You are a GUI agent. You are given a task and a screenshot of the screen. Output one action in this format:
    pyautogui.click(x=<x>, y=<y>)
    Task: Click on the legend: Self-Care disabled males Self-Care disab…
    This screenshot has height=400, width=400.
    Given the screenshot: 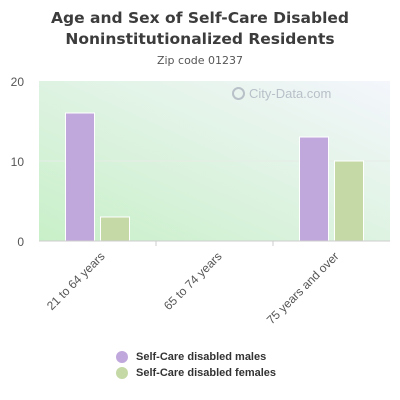 What is the action you would take?
    pyautogui.click(x=196, y=365)
    